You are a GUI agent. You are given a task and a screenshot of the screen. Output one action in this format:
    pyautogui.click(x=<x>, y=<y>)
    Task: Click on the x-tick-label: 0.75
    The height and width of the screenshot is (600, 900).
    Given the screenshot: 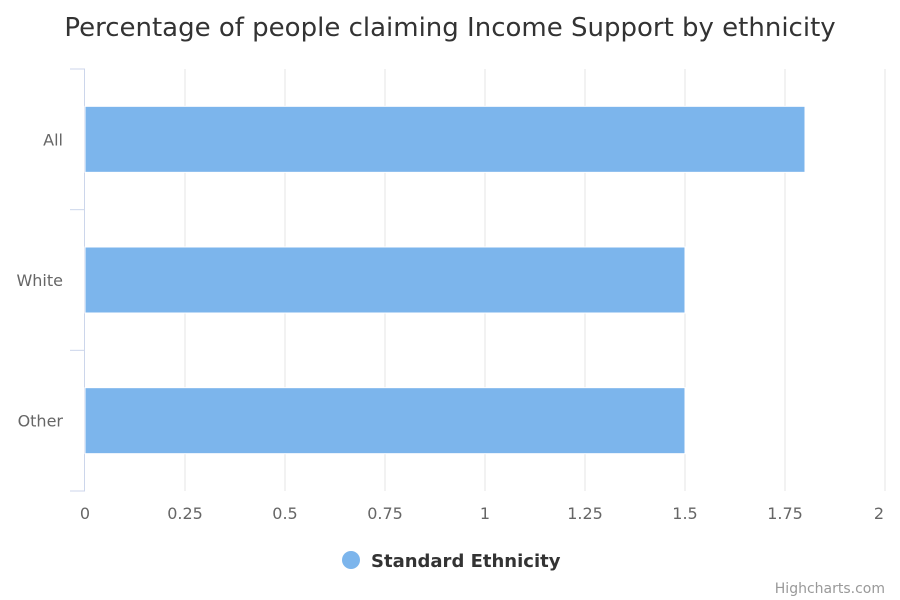 What is the action you would take?
    pyautogui.click(x=385, y=513)
    